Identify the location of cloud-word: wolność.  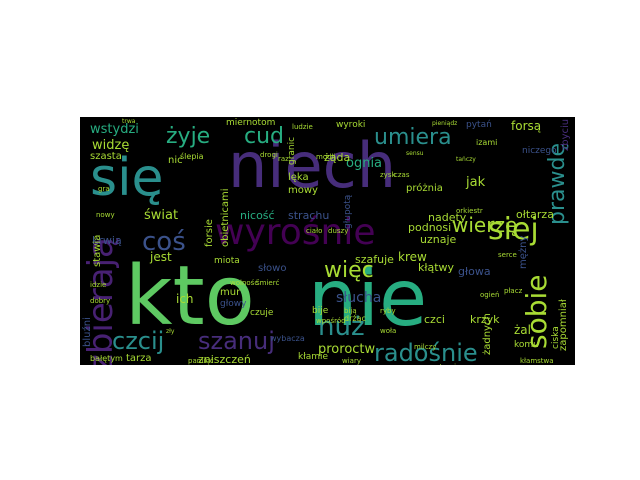
(244, 283).